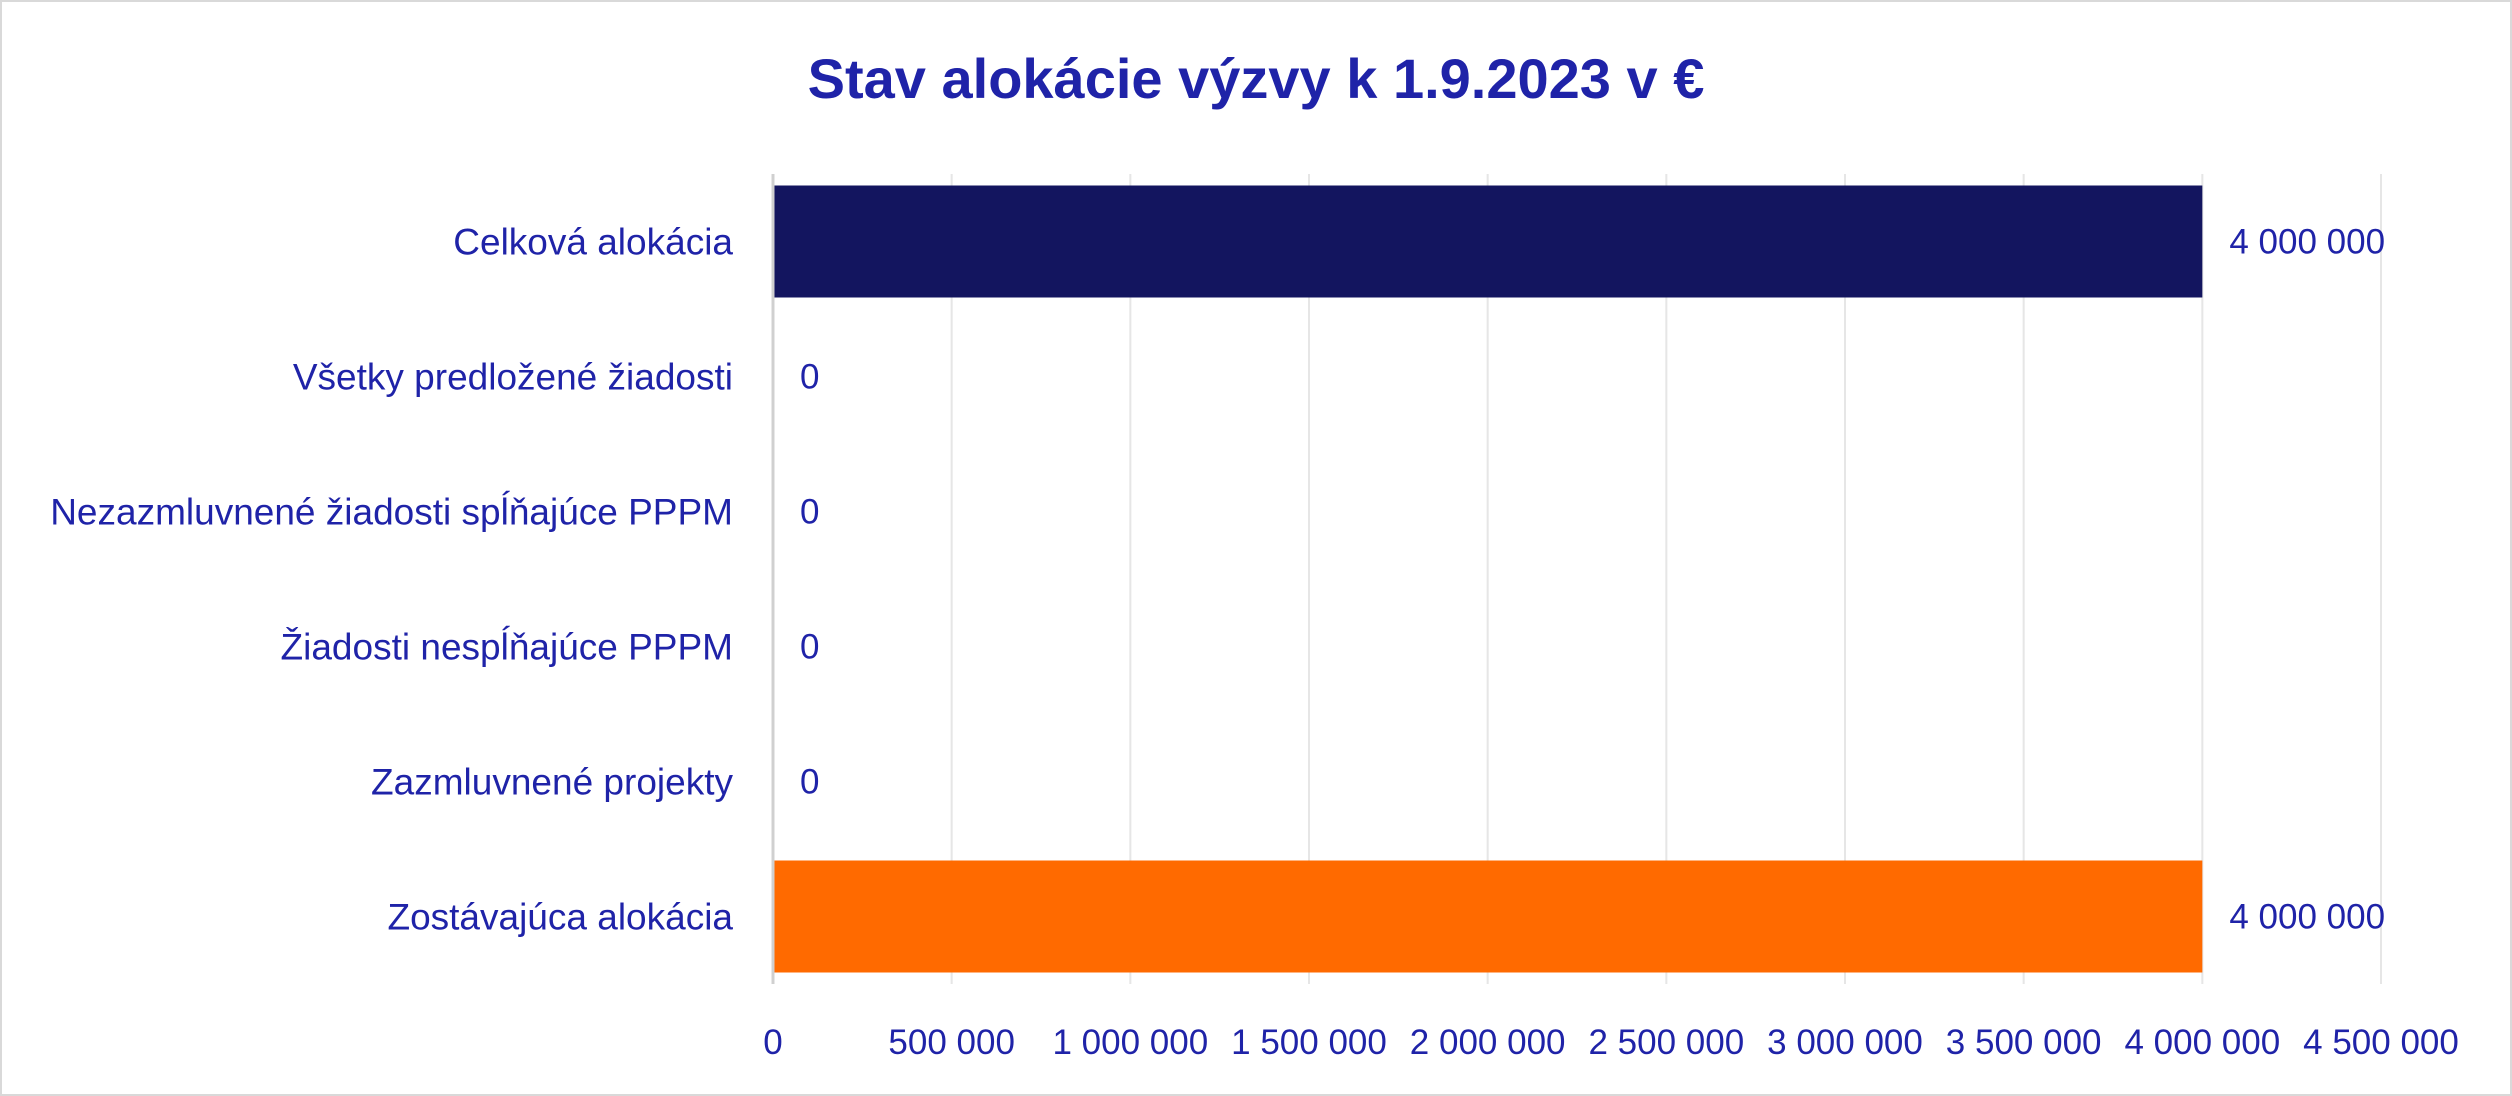 The height and width of the screenshot is (1096, 2512). I want to click on category-label: Zazmluvnené projekty, so click(552, 782).